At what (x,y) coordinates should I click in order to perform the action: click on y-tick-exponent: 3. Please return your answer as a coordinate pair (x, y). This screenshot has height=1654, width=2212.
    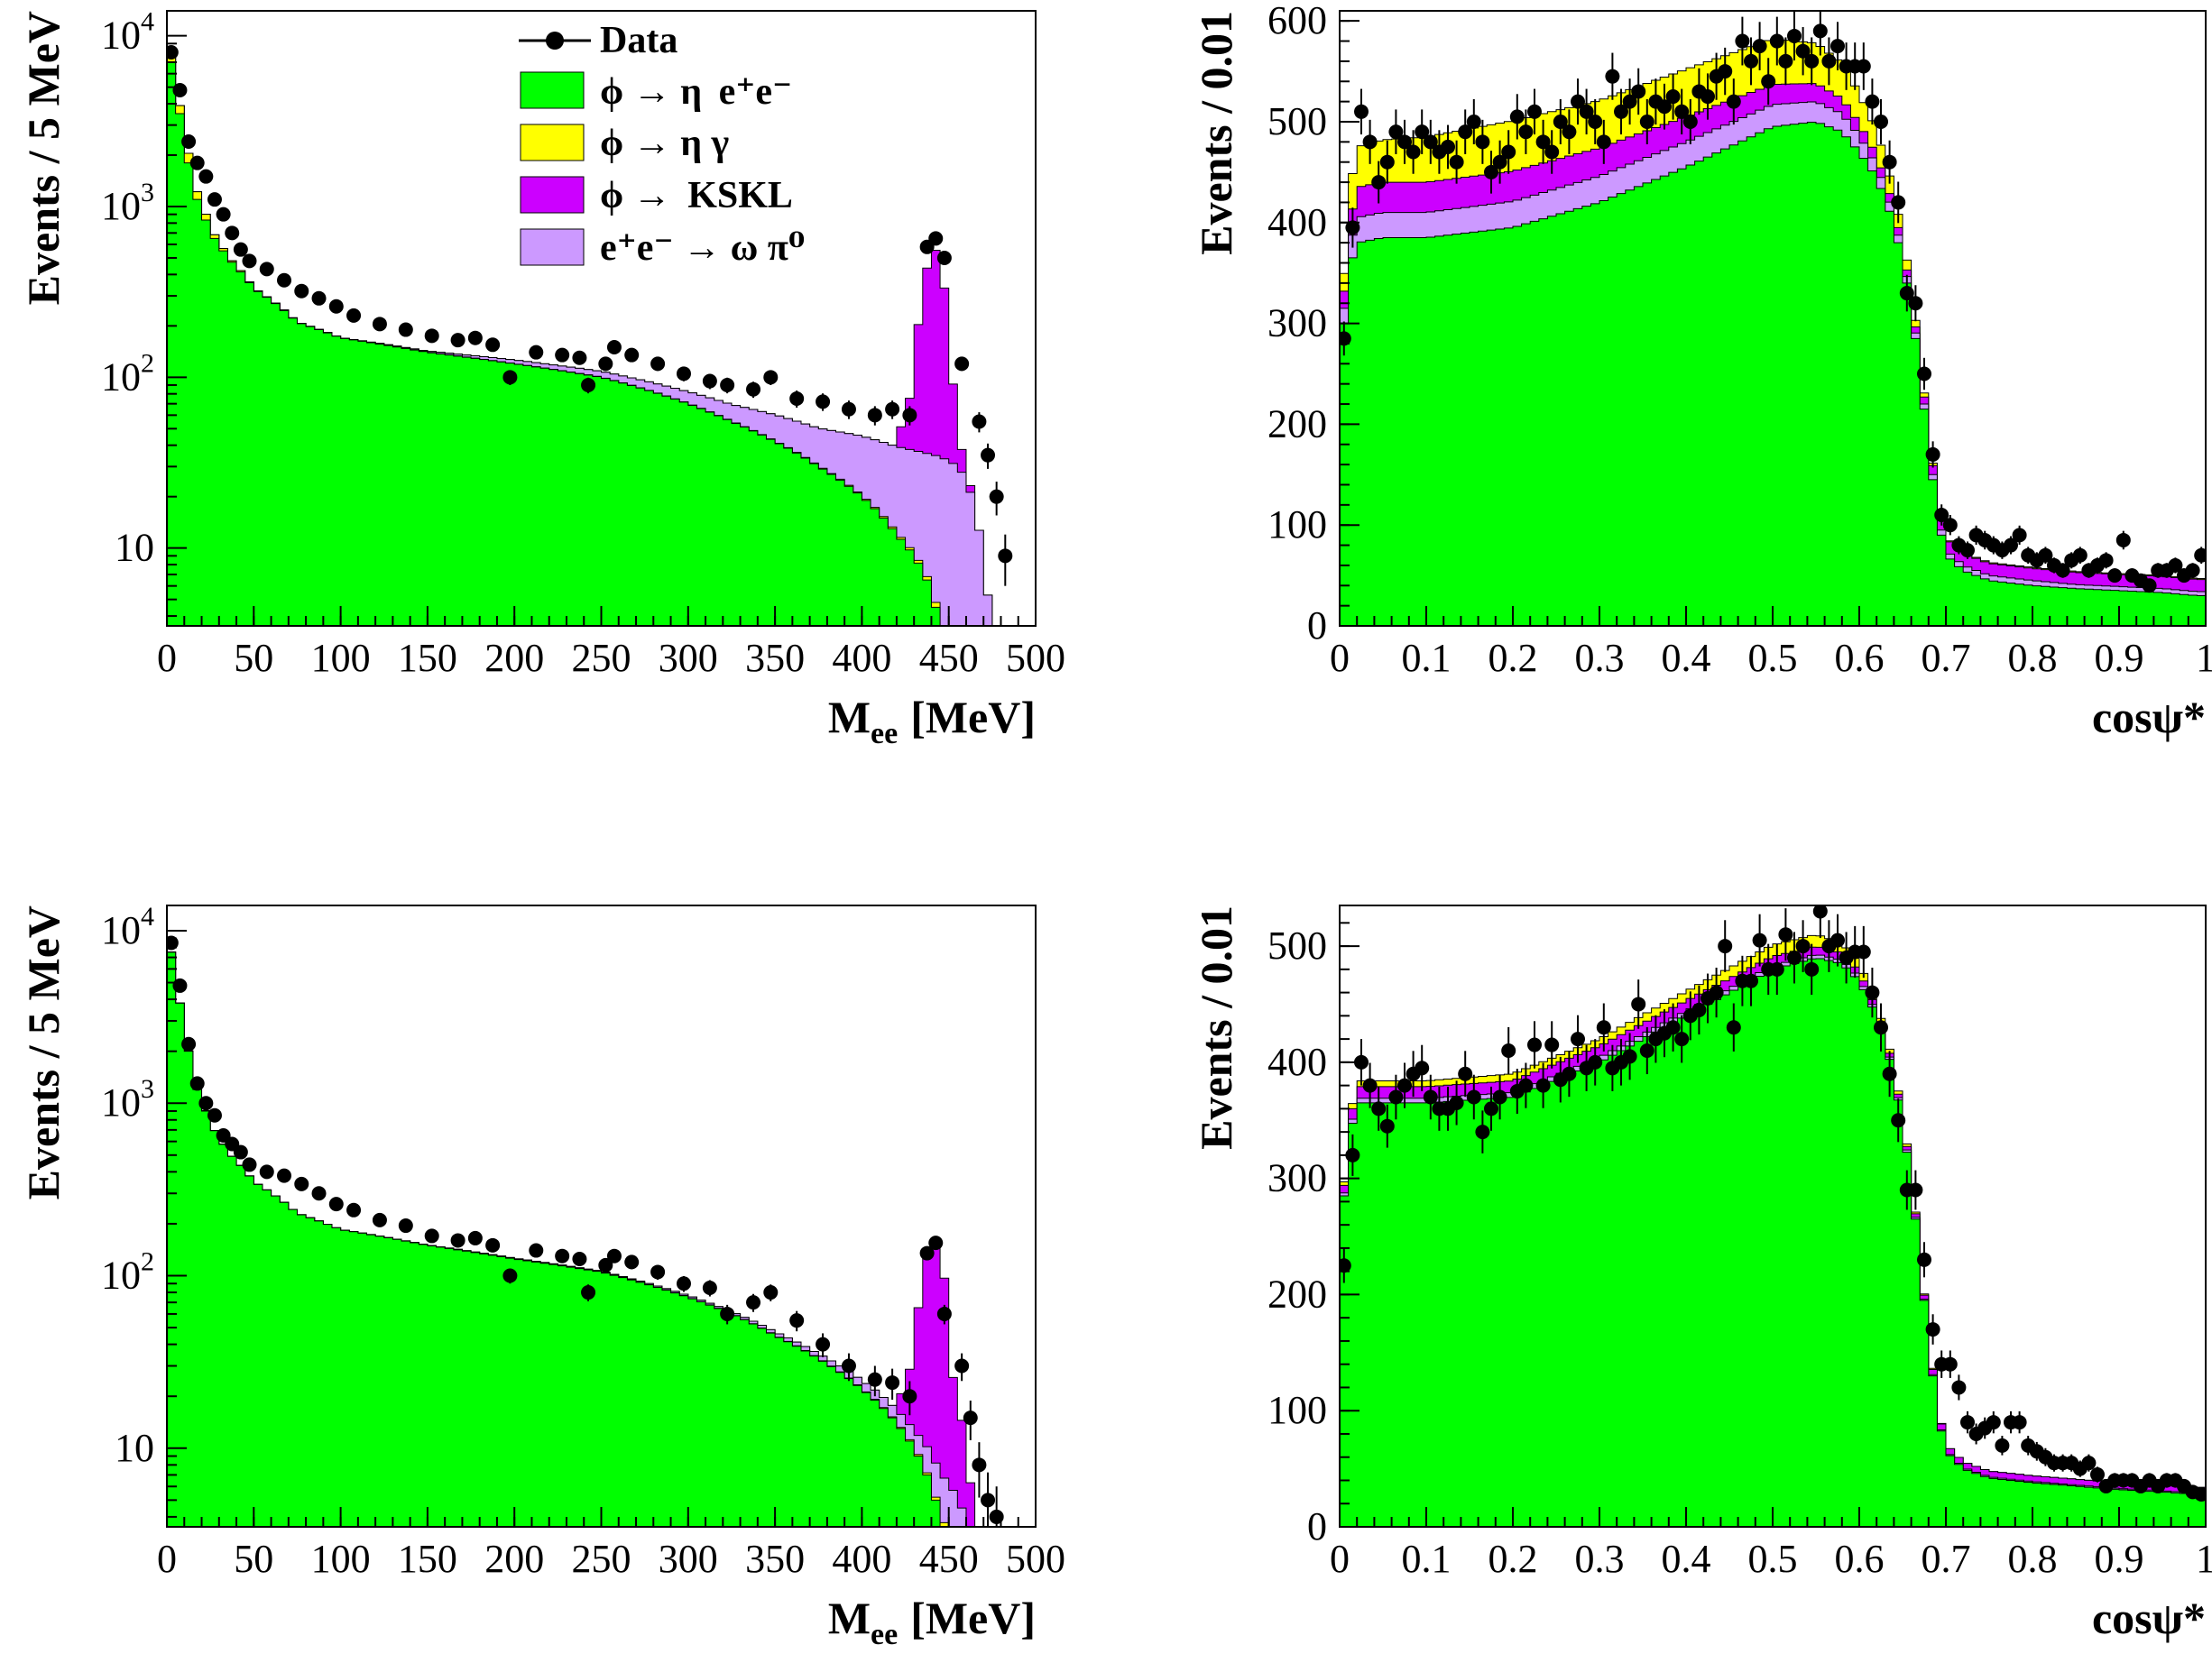
    Looking at the image, I should click on (147, 1089).